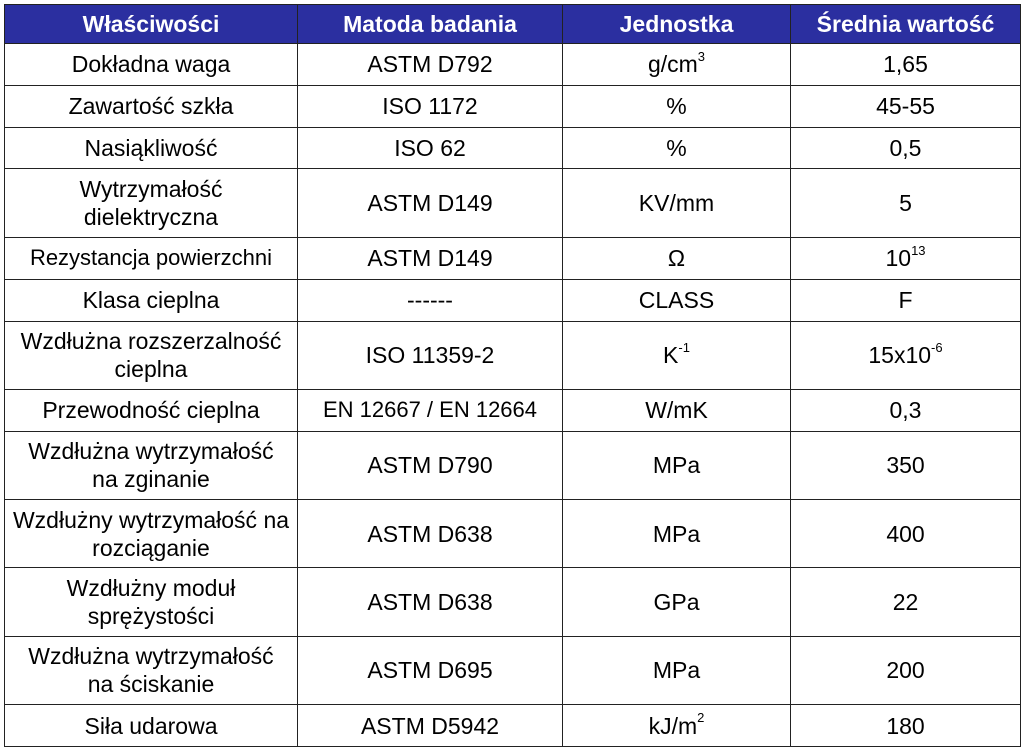  What do you see at coordinates (151, 410) in the screenshot?
I see `property-cell: Przewodność cieplna` at bounding box center [151, 410].